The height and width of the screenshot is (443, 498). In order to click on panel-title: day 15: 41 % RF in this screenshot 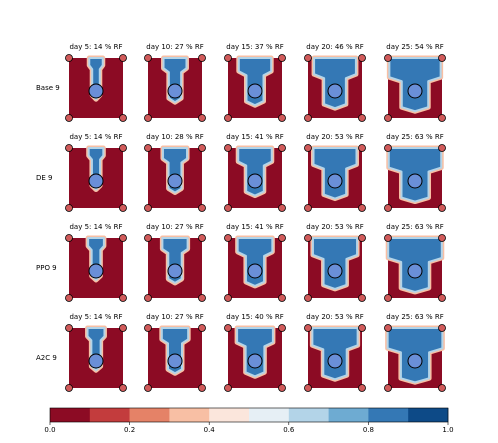, I will do `click(255, 227)`.